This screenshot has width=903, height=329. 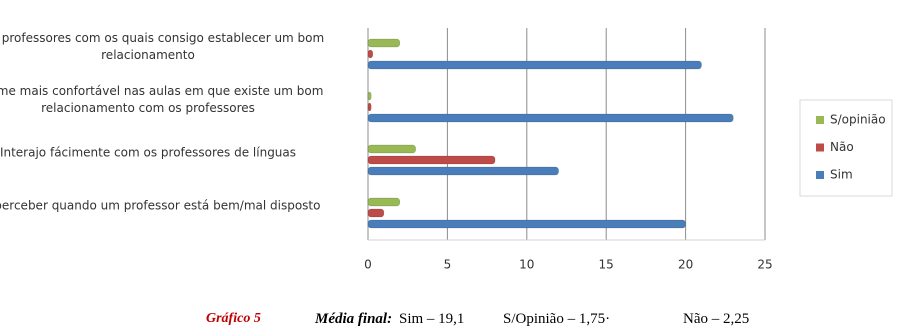 I want to click on caption-title: Média final:, so click(x=354, y=319).